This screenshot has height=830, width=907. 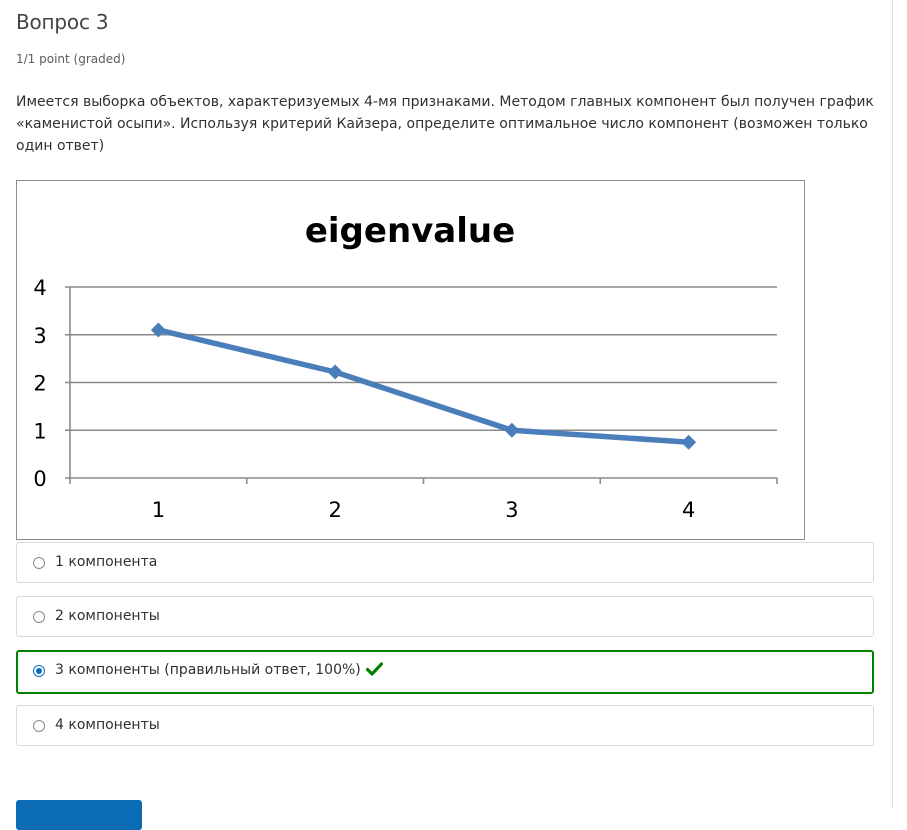 What do you see at coordinates (107, 725) in the screenshot?
I see `option-label: 4 компоненты` at bounding box center [107, 725].